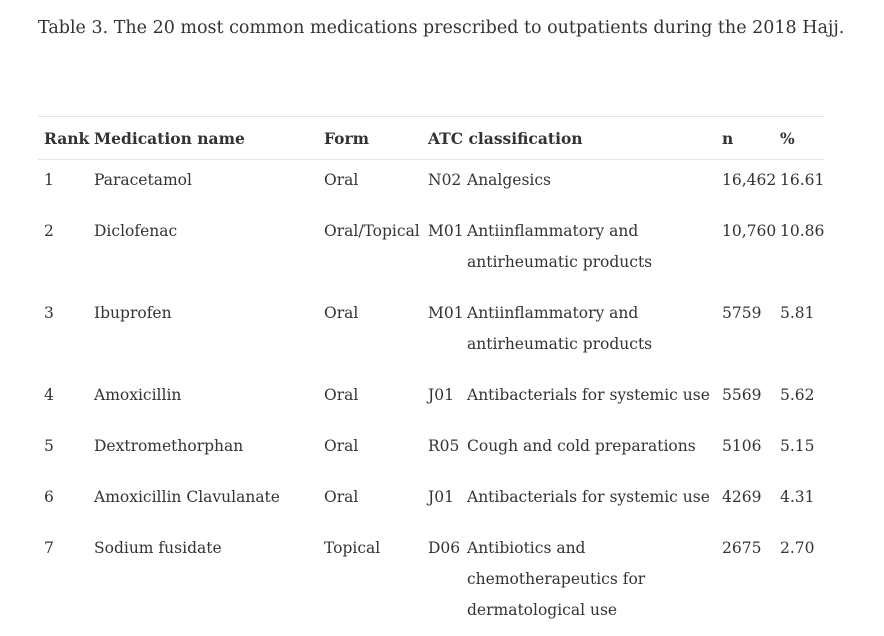  What do you see at coordinates (203, 183) in the screenshot?
I see `cell-medication-name: Paracetamol` at bounding box center [203, 183].